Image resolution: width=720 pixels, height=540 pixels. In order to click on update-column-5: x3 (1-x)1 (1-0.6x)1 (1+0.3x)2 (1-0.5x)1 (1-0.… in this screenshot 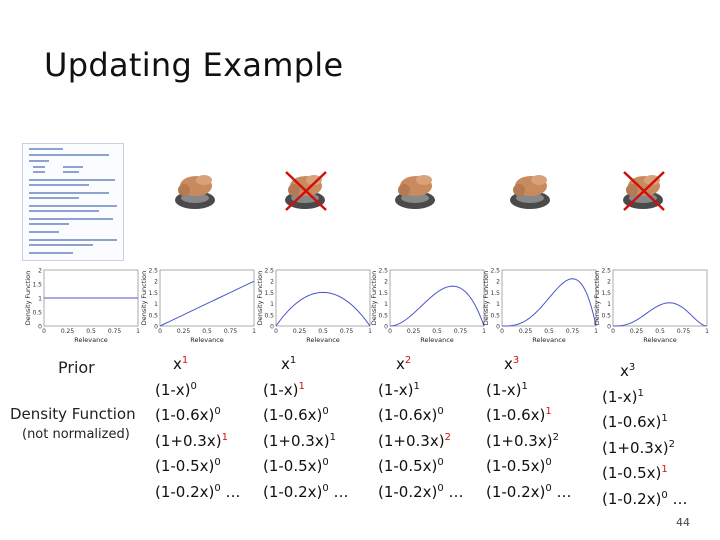, I will do `click(645, 433)`.